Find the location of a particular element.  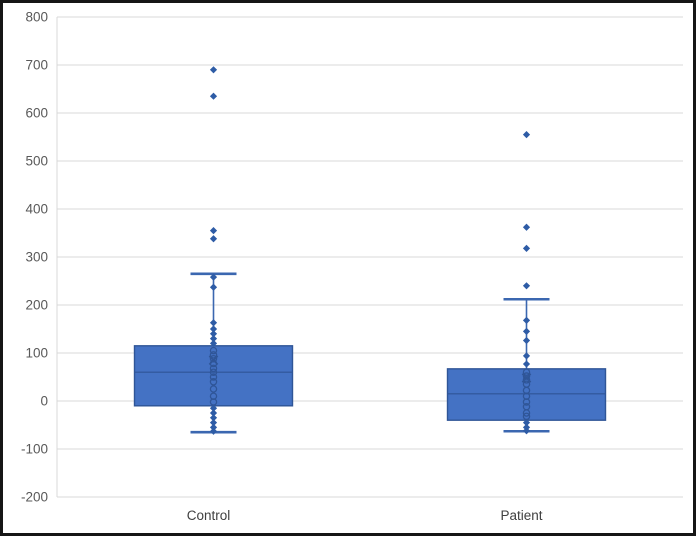

y-axis-tick-label: 300 is located at coordinates (36, 257).